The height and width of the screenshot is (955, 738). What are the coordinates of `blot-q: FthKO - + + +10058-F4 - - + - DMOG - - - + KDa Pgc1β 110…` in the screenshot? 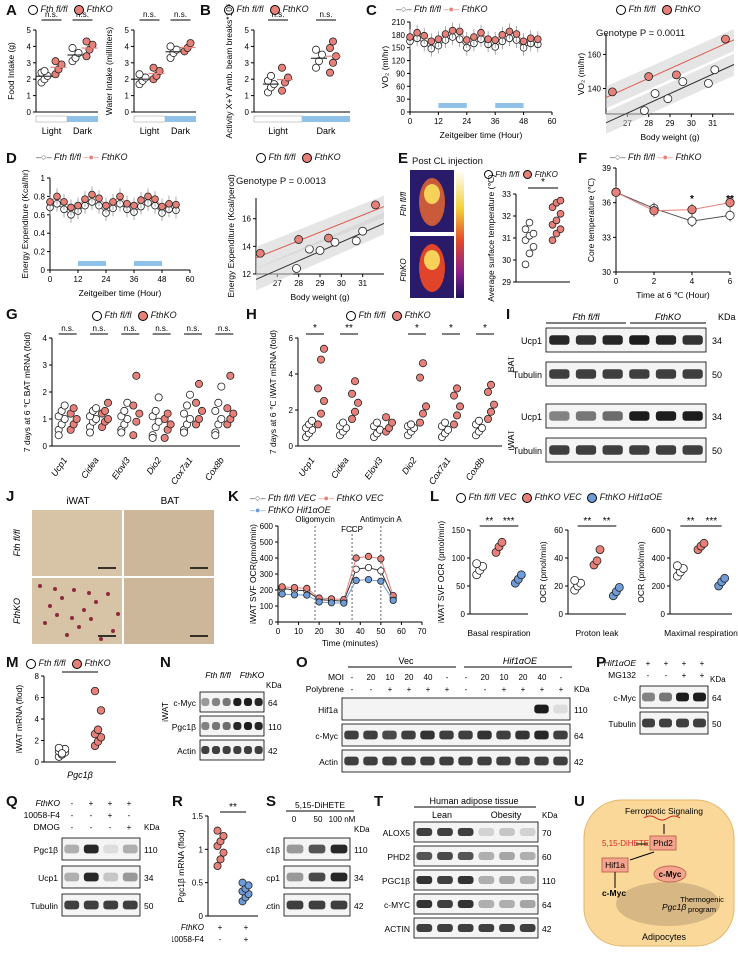 It's located at (92, 857).